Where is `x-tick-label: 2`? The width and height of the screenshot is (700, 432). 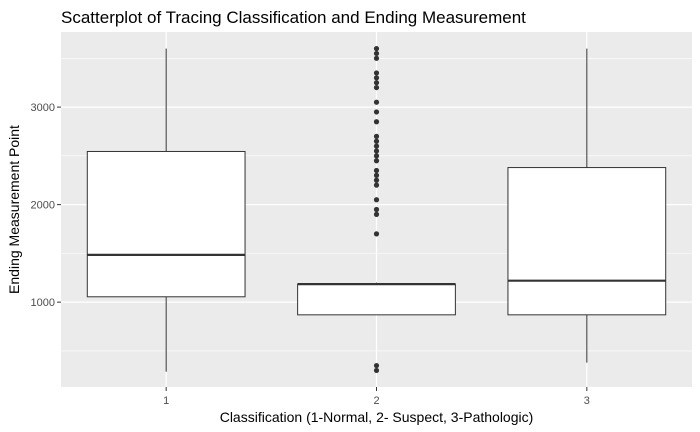
x-tick-label: 2 is located at coordinates (376, 401).